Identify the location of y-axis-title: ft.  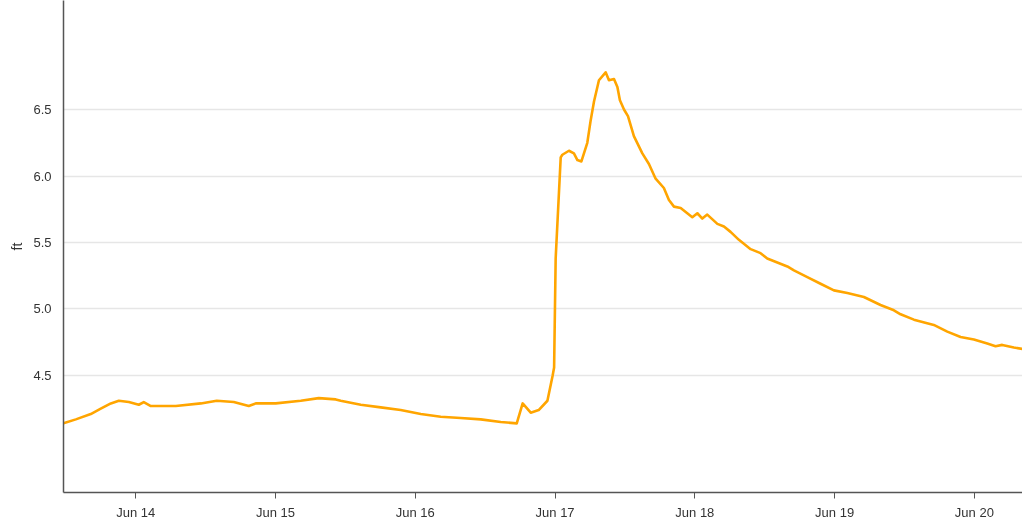
(17, 246).